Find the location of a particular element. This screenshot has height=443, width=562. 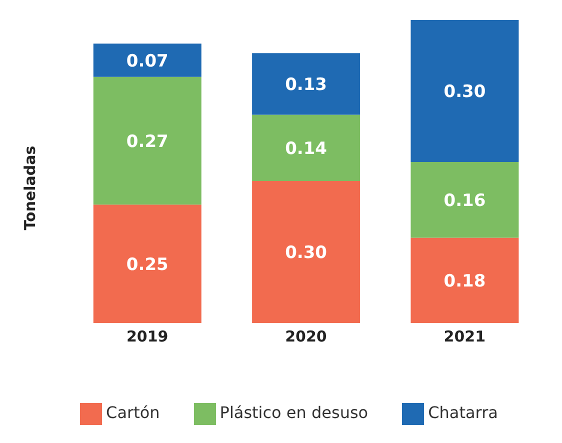

x-tick-label: 2019 is located at coordinates (147, 337).